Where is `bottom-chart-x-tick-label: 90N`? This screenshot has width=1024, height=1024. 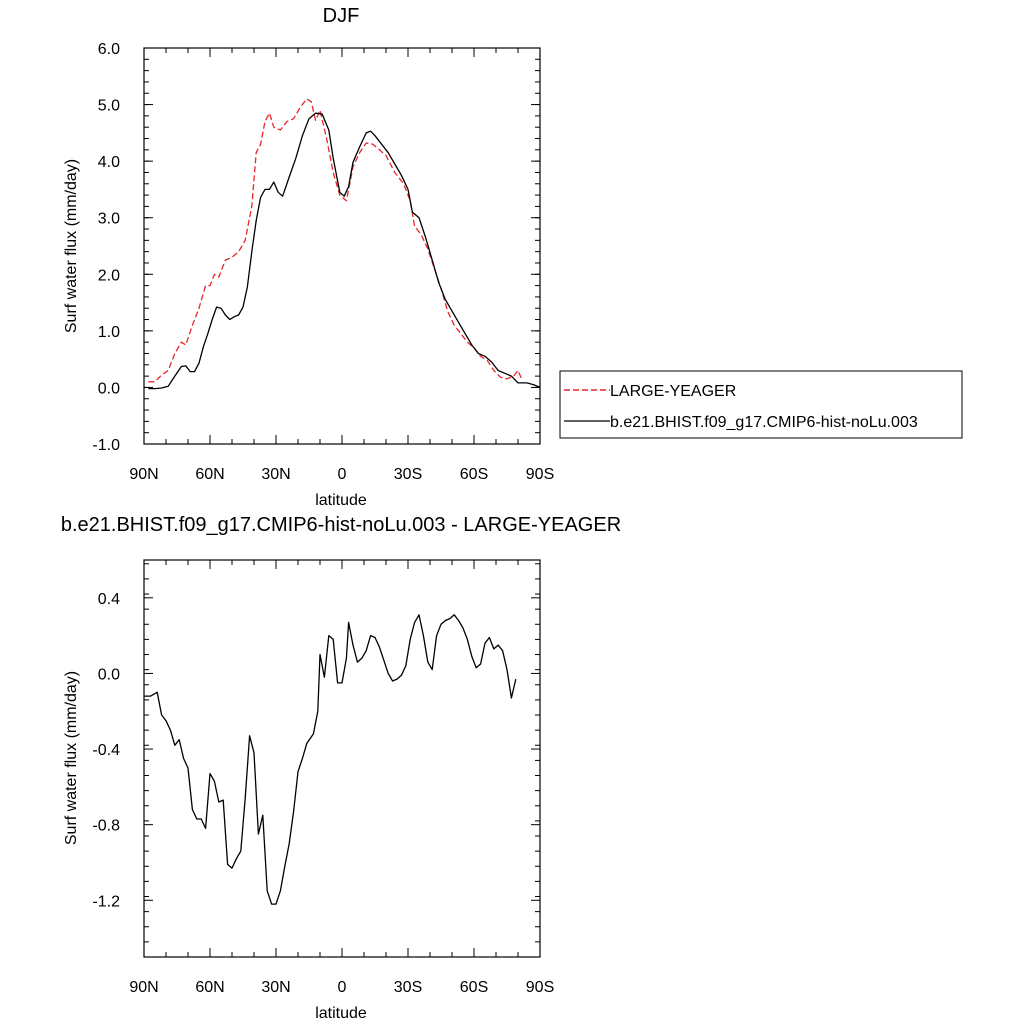
bottom-chart-x-tick-label: 90N is located at coordinates (143, 987).